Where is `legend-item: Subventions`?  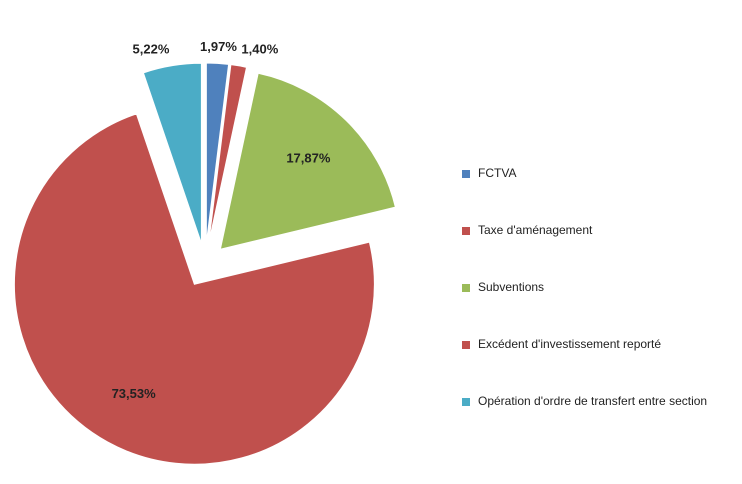 legend-item: Subventions is located at coordinates (599, 308).